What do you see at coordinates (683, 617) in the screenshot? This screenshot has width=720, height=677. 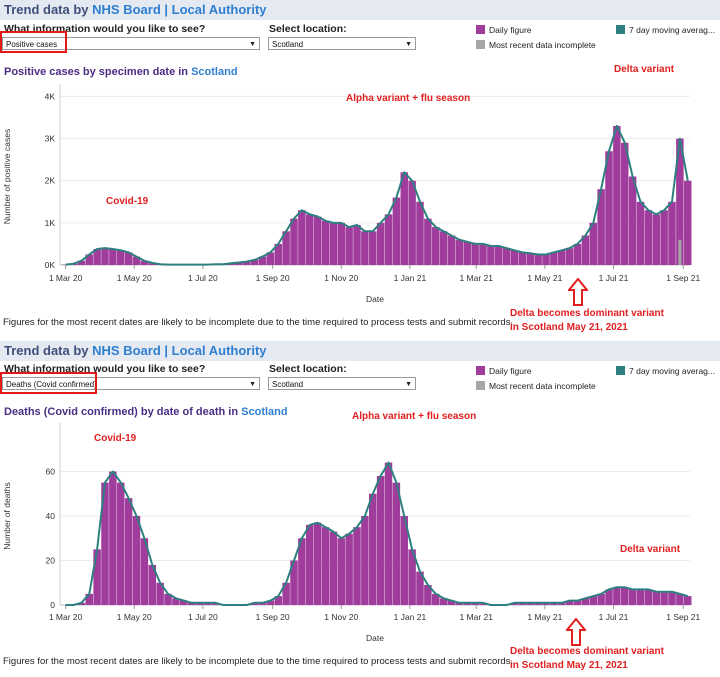 I see `x-tick-label: 1 Sep 21` at bounding box center [683, 617].